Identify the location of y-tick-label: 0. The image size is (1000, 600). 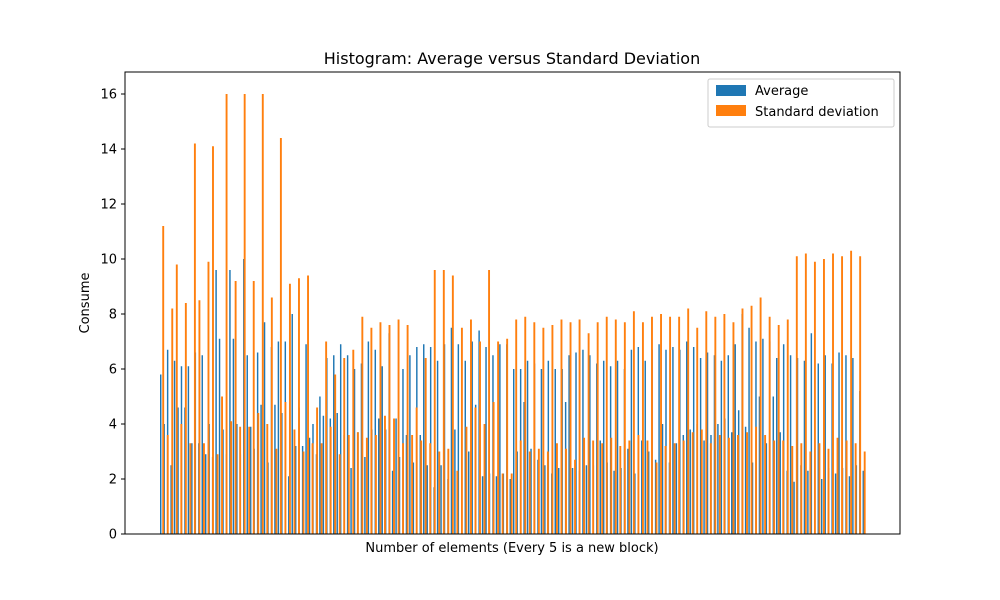
(113, 535).